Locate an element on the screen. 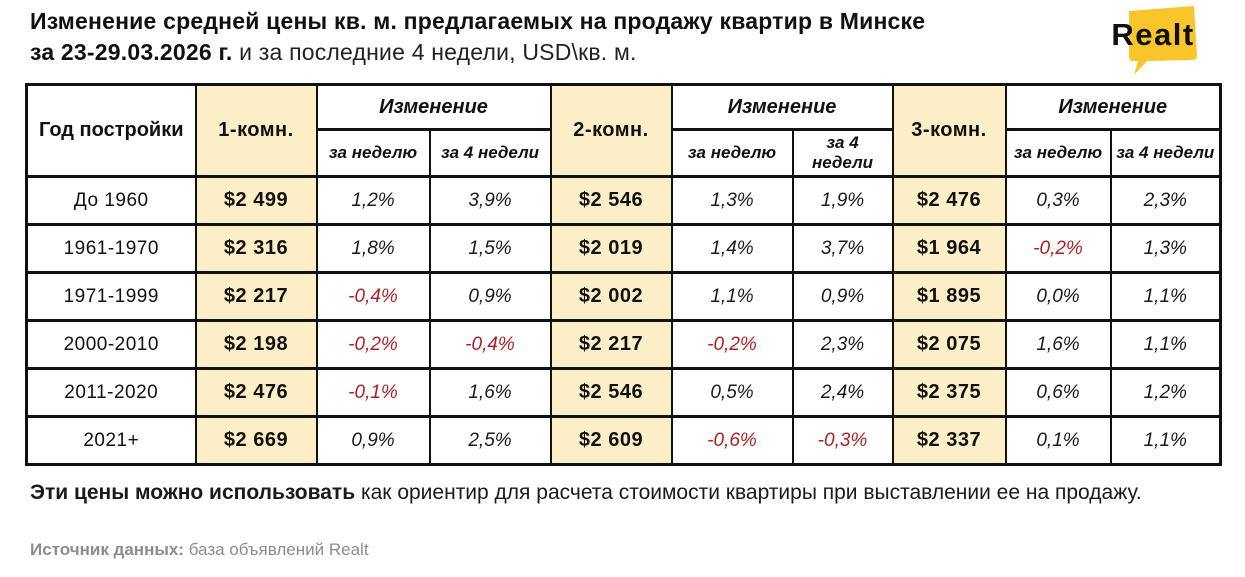 Image resolution: width=1245 pixels, height=577 pixels. year-cell: 2000-2010 is located at coordinates (111, 344).